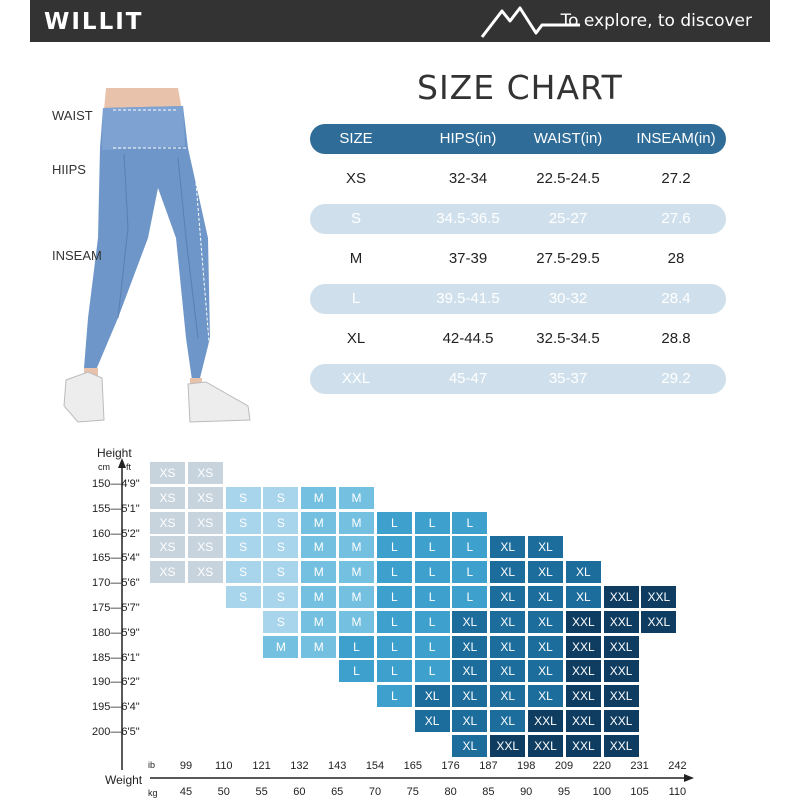 The image size is (800, 800). Describe the element at coordinates (639, 792) in the screenshot. I see `weight-tick-kg: 105` at that location.